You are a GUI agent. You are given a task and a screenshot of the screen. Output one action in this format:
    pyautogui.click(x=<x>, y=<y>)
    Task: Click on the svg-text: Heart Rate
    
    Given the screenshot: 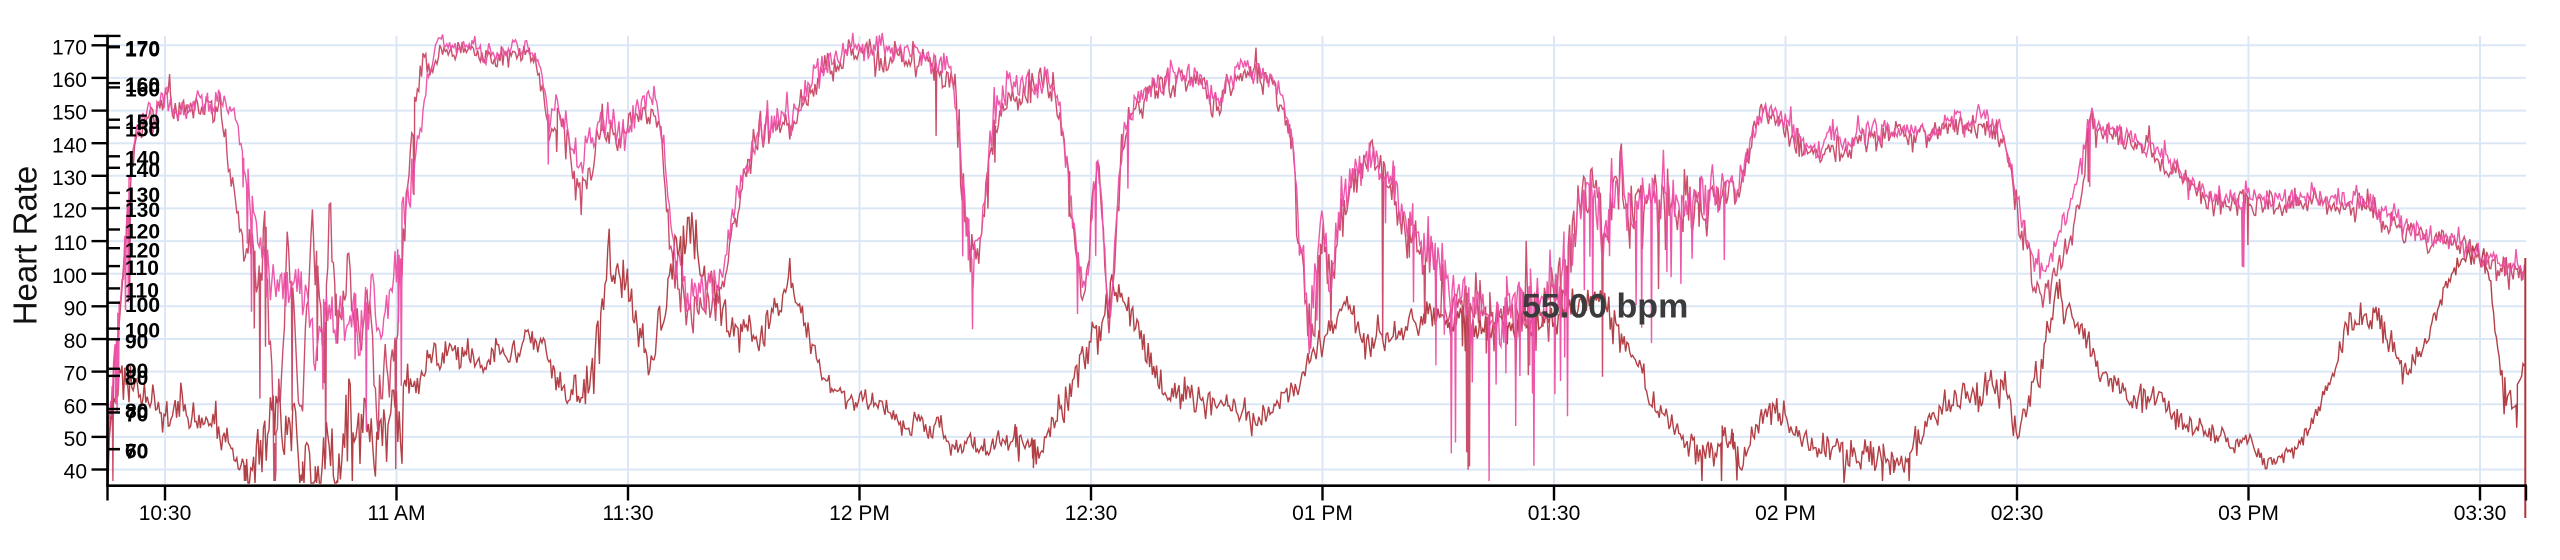 What is the action you would take?
    pyautogui.click(x=25, y=246)
    